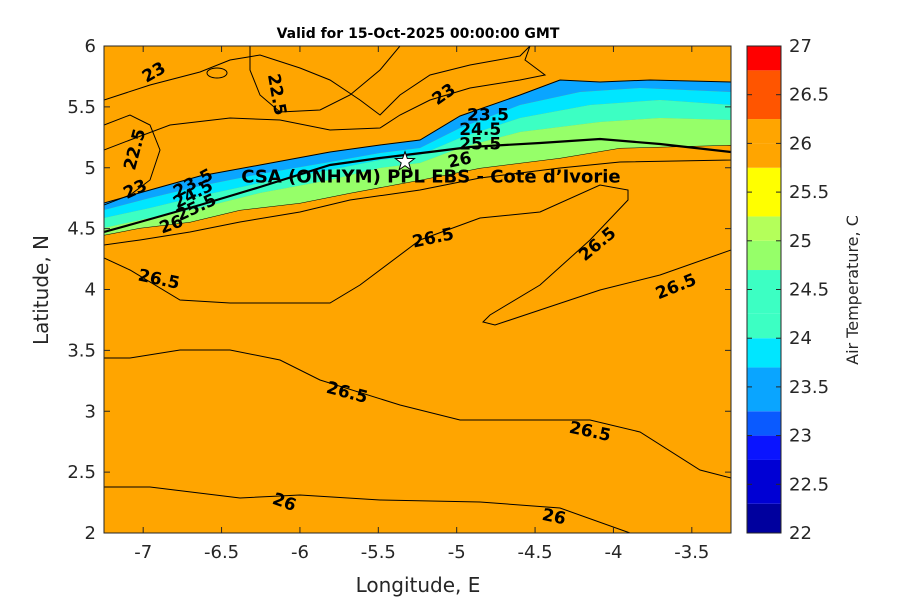 Image resolution: width=900 pixels, height=600 pixels. What do you see at coordinates (221, 552) in the screenshot?
I see `x-tick-label: -6.5` at bounding box center [221, 552].